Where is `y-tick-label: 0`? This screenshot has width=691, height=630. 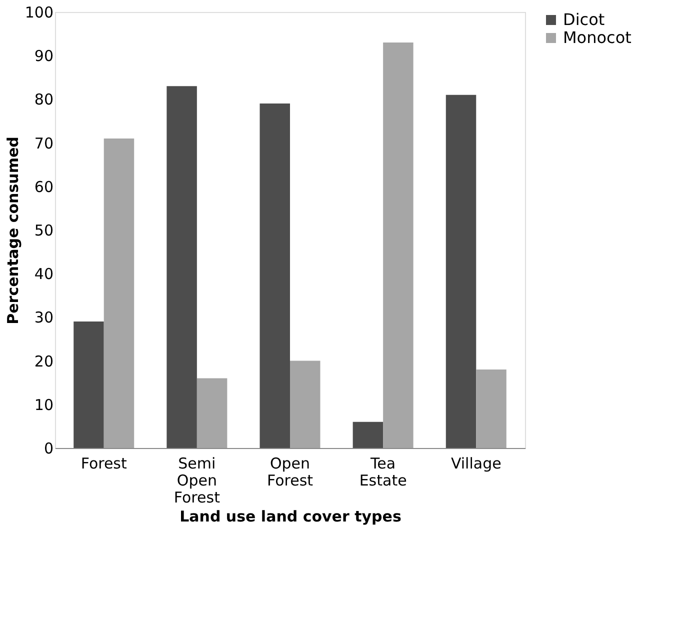
y-tick-label: 0 is located at coordinates (49, 449).